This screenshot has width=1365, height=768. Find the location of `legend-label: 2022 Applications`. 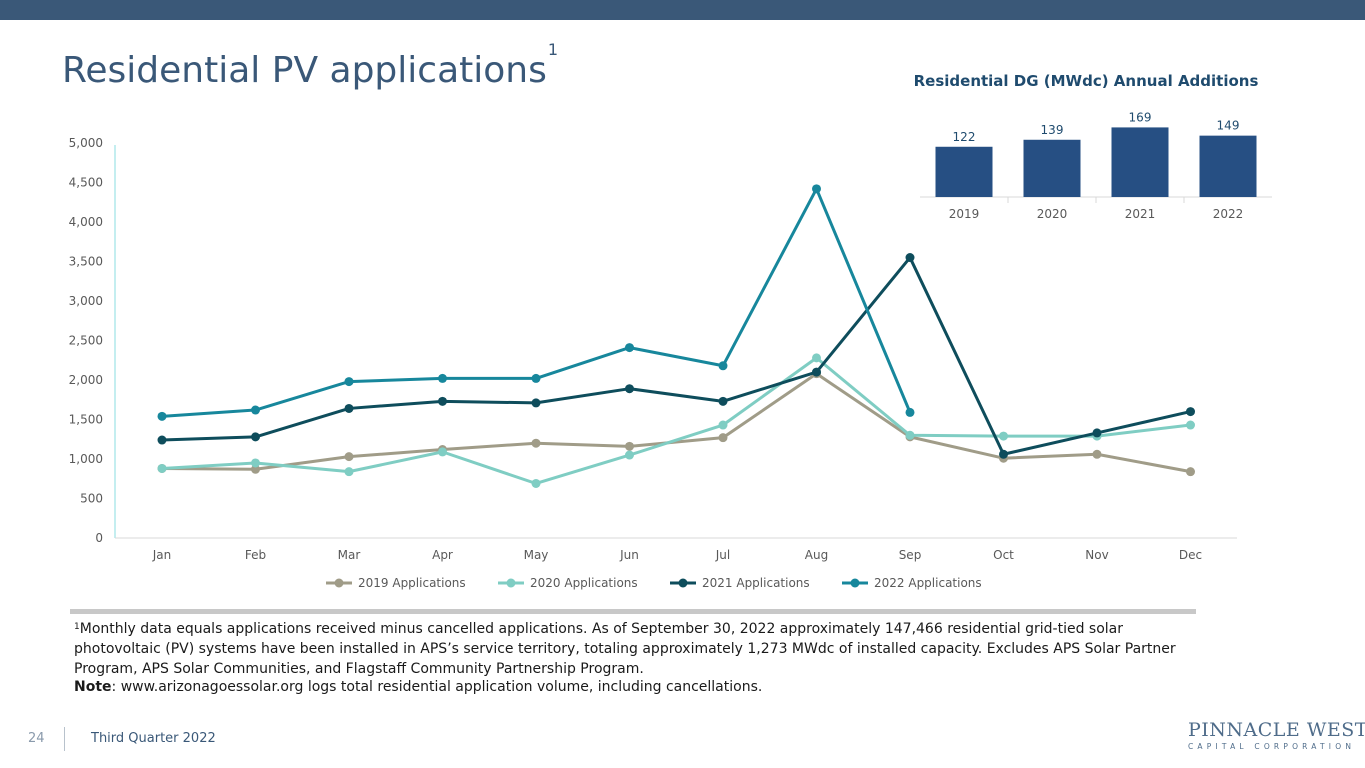

legend-label: 2022 Applications is located at coordinates (928, 583).